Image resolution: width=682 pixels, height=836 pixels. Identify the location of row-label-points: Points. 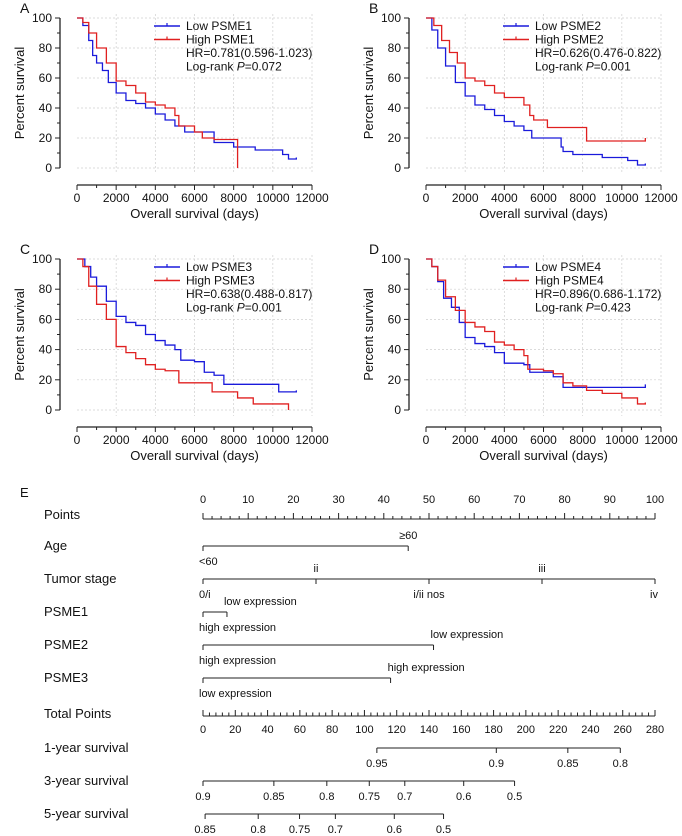
(62, 514).